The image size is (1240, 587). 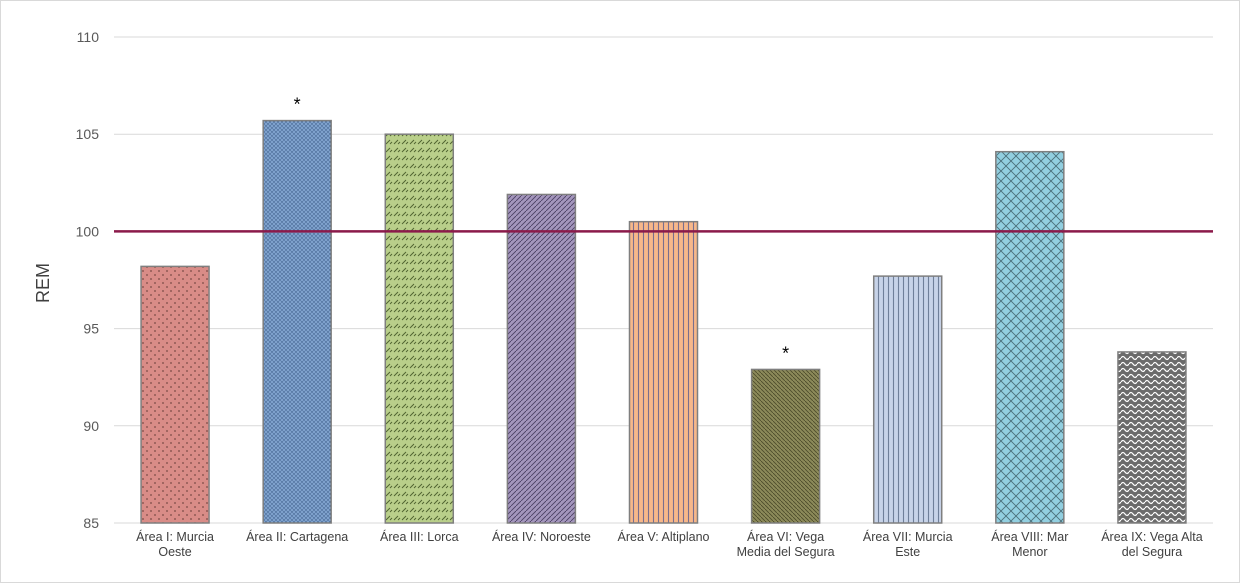 I want to click on category-label: Área IV: Noroeste, so click(x=541, y=536).